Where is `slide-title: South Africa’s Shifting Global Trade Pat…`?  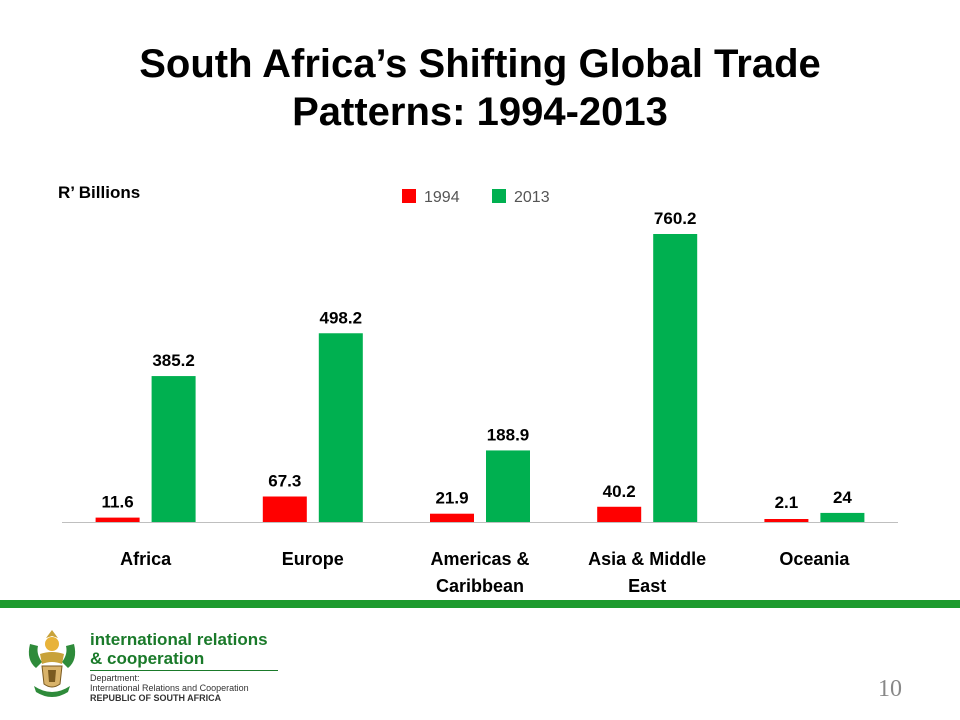
slide-title: South Africa’s Shifting Global Trade Pat… is located at coordinates (480, 88).